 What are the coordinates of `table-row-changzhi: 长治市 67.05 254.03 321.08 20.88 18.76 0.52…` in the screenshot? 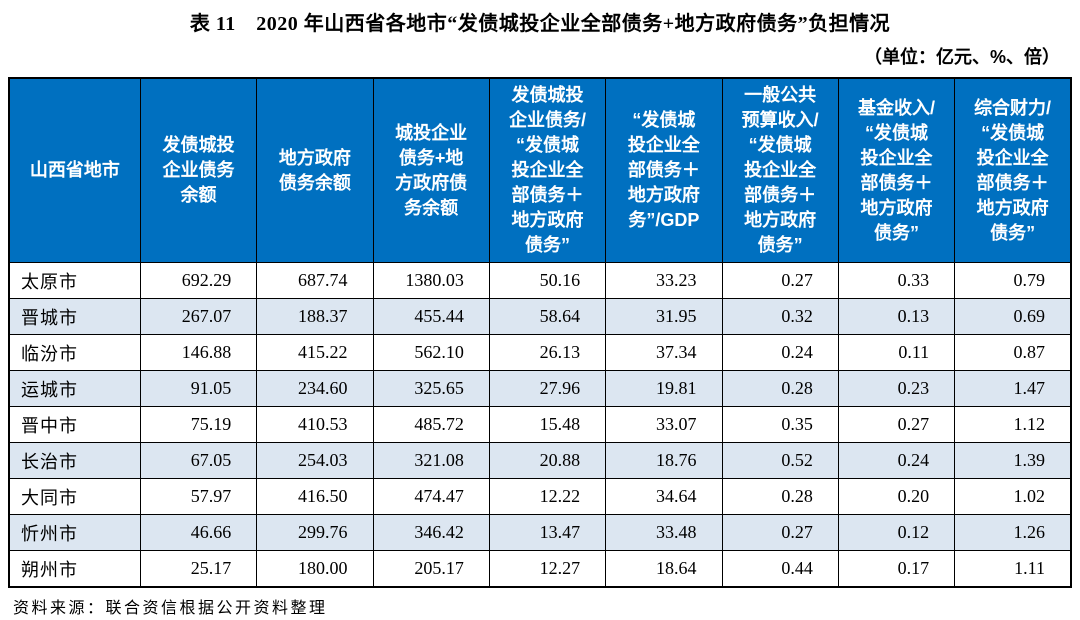 It's located at (540, 460).